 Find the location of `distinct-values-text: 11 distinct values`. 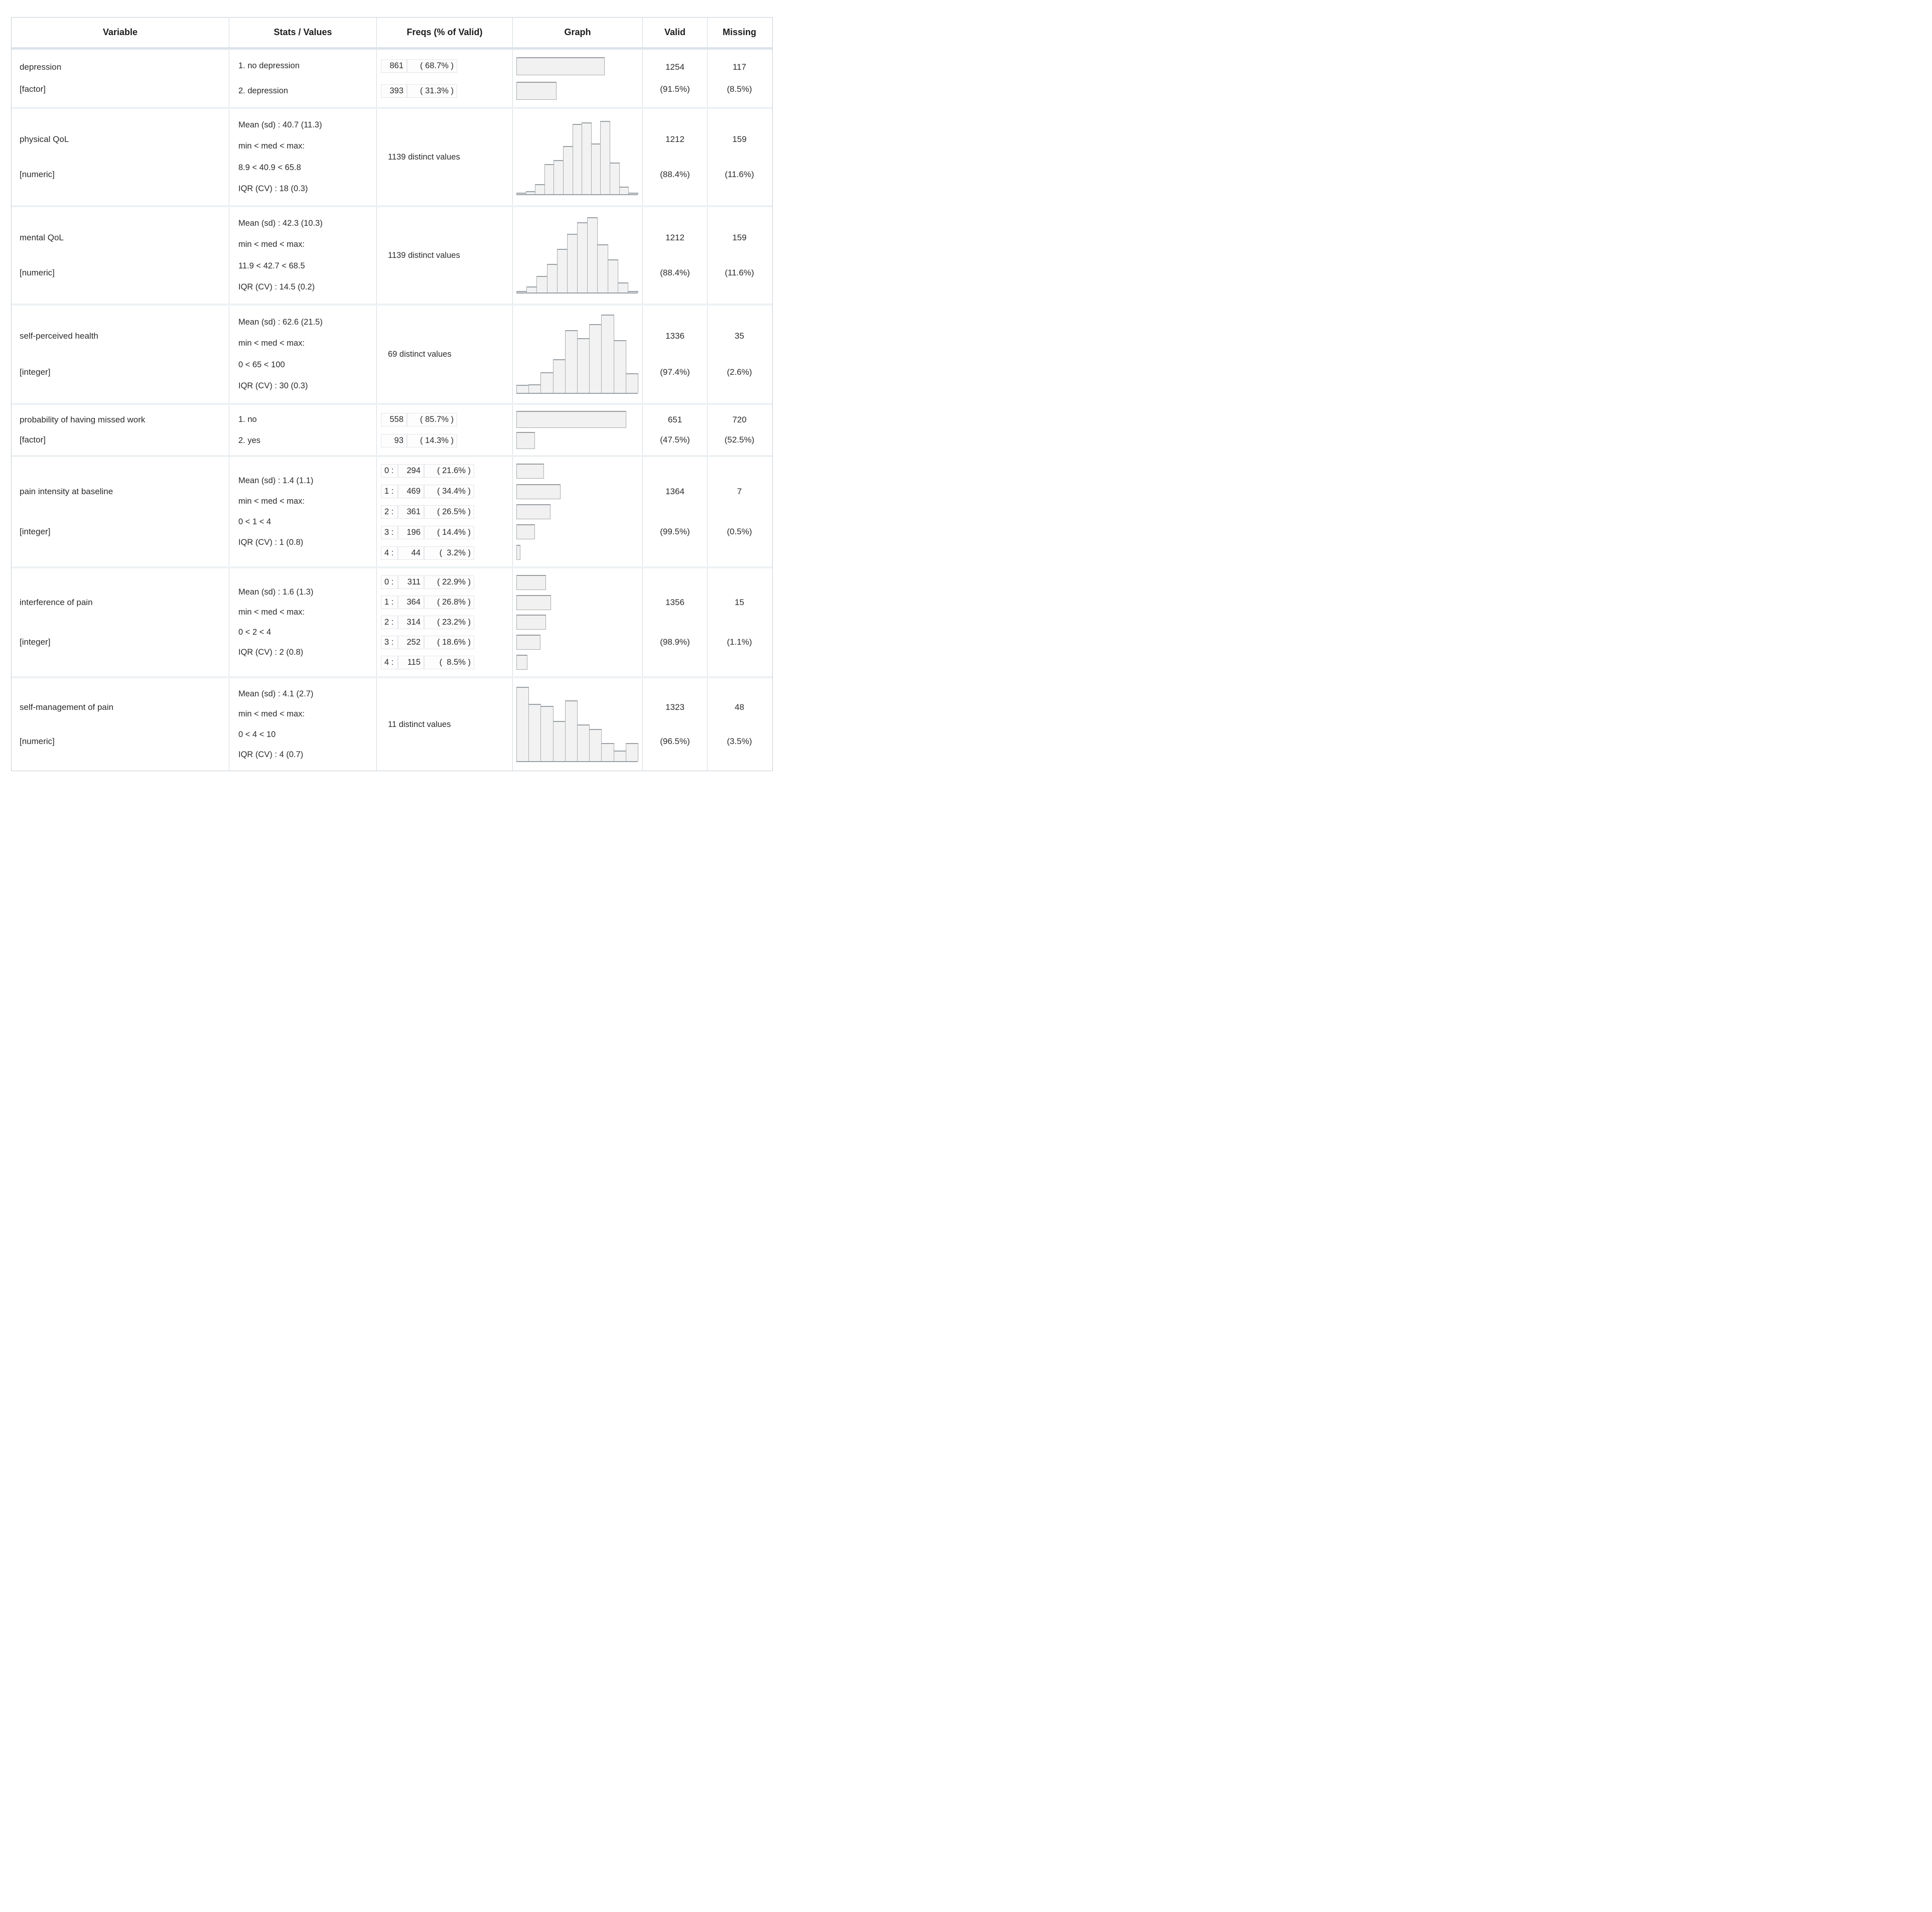

distinct-values-text: 11 distinct values is located at coordinates (419, 724).